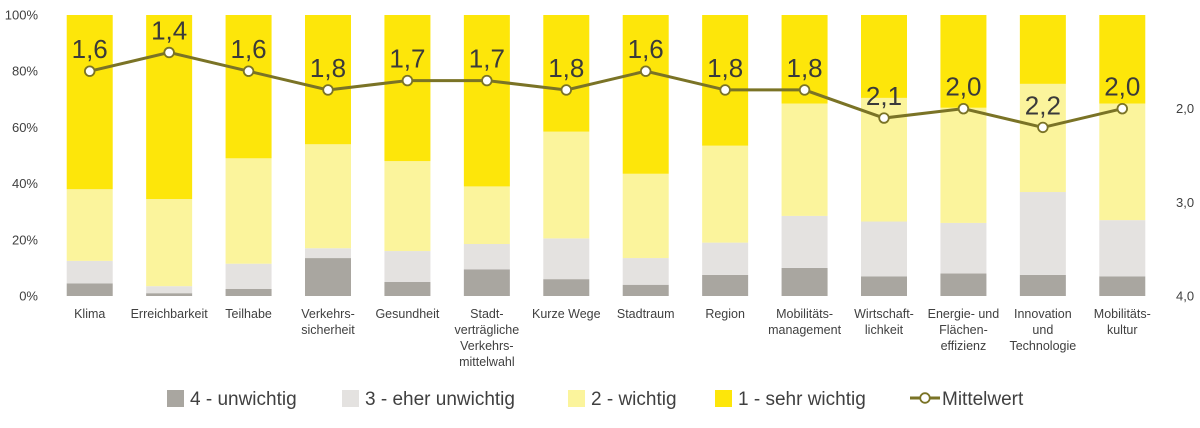 The width and height of the screenshot is (1200, 428). Describe the element at coordinates (804, 322) in the screenshot. I see `category-label: Mobilitäts-management` at that location.